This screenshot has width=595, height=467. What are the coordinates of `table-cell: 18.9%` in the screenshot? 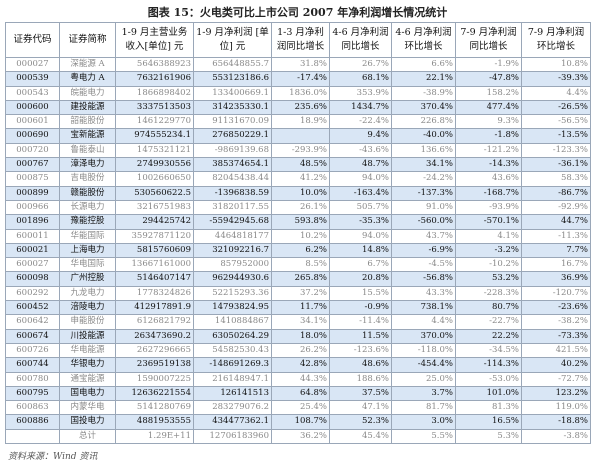 It's located at (300, 122).